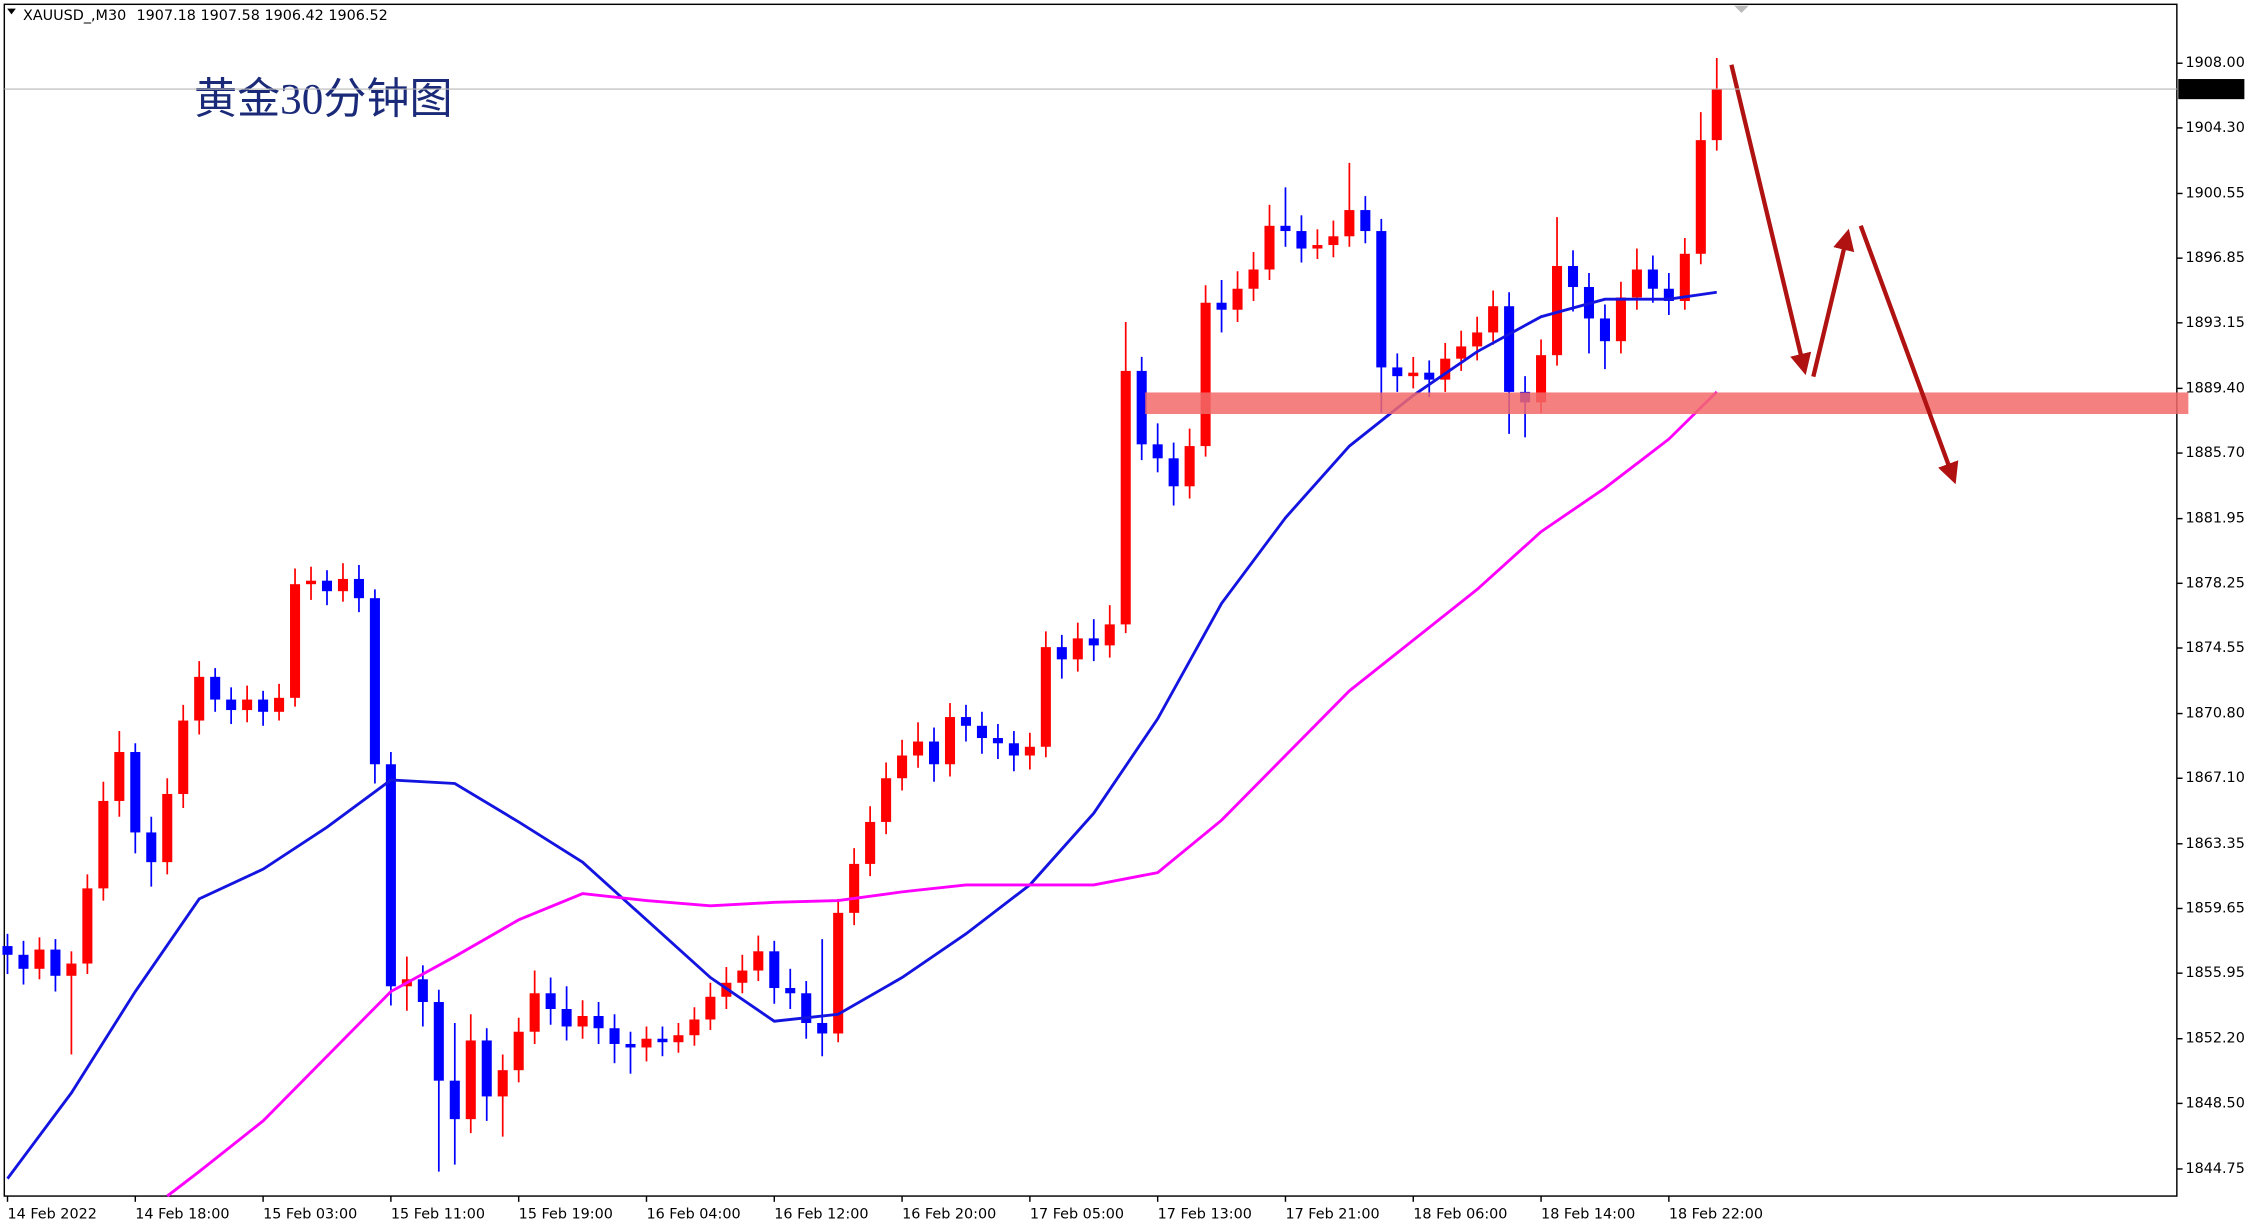  I want to click on header-low: 1906.42, so click(293, 16).